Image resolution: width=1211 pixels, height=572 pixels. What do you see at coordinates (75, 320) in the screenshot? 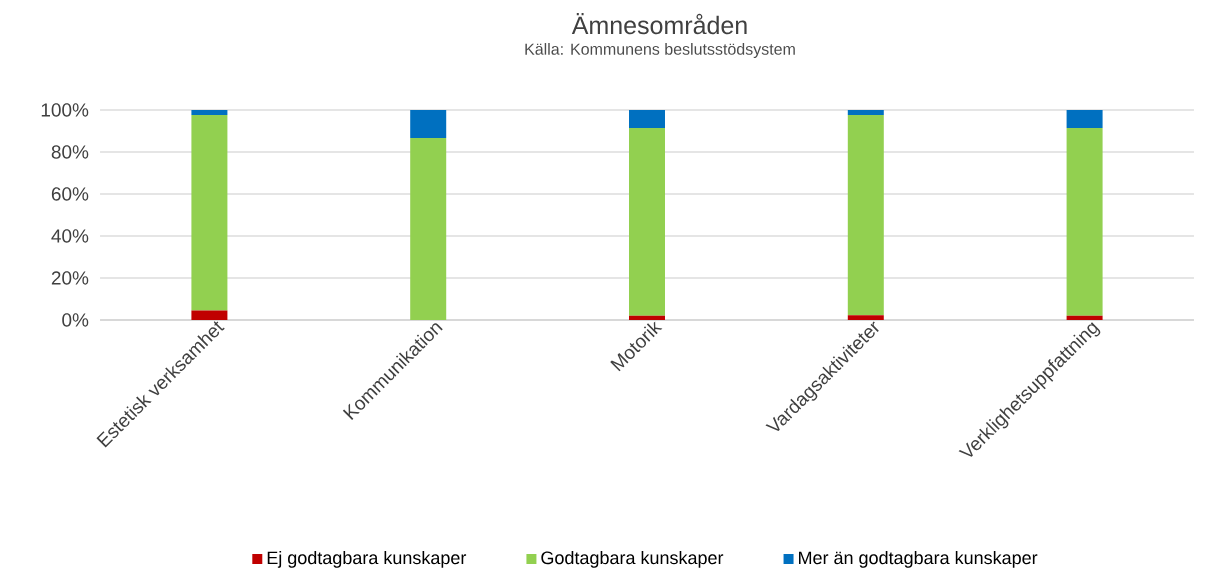
I see `y-tick-label: 0%` at bounding box center [75, 320].